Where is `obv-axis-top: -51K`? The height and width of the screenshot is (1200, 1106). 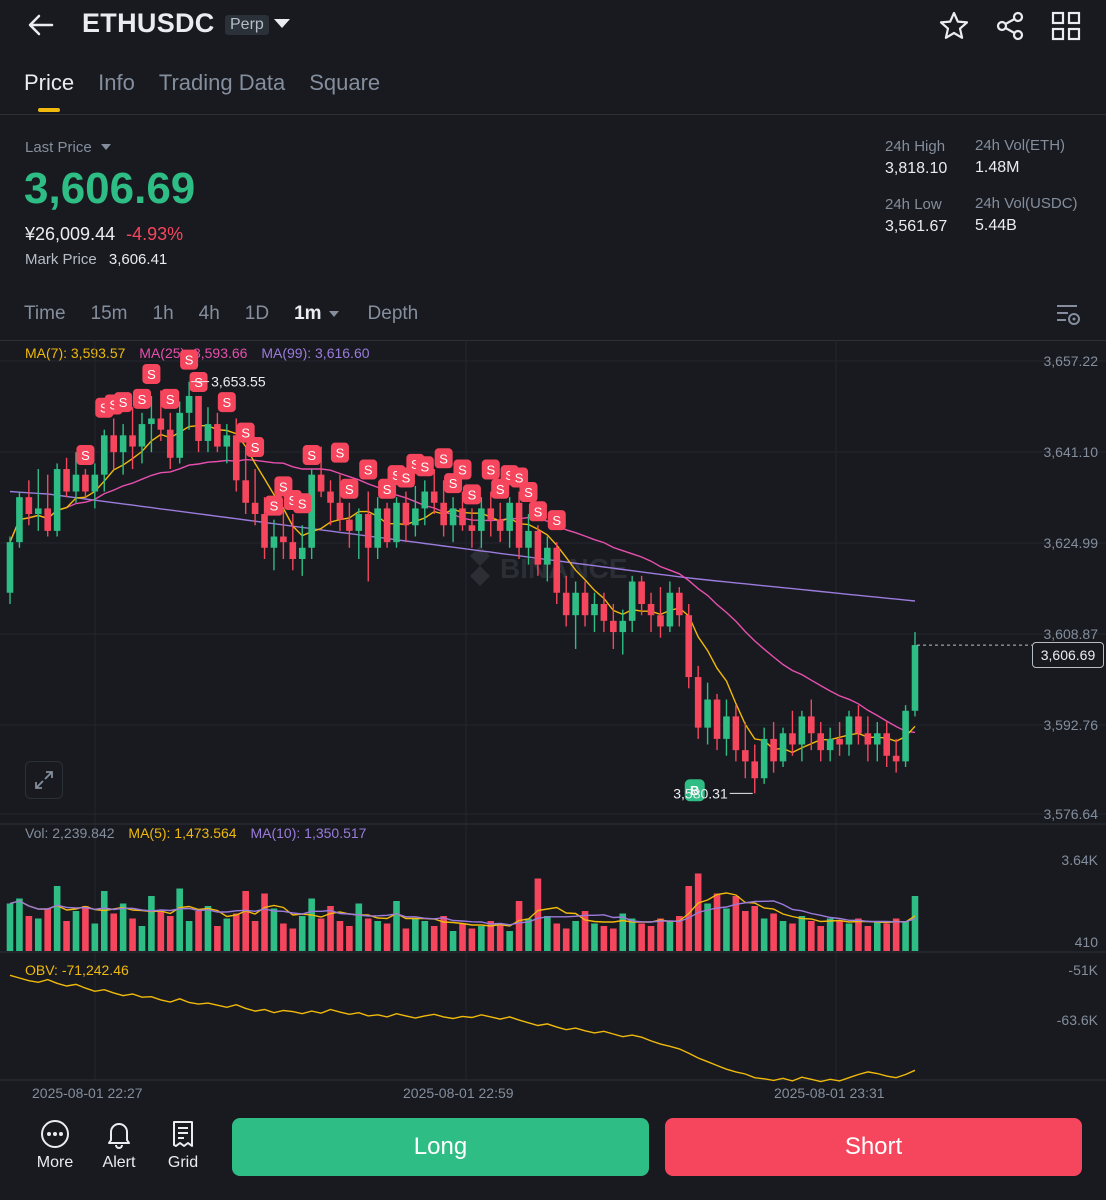
obv-axis-top: -51K is located at coordinates (1083, 970).